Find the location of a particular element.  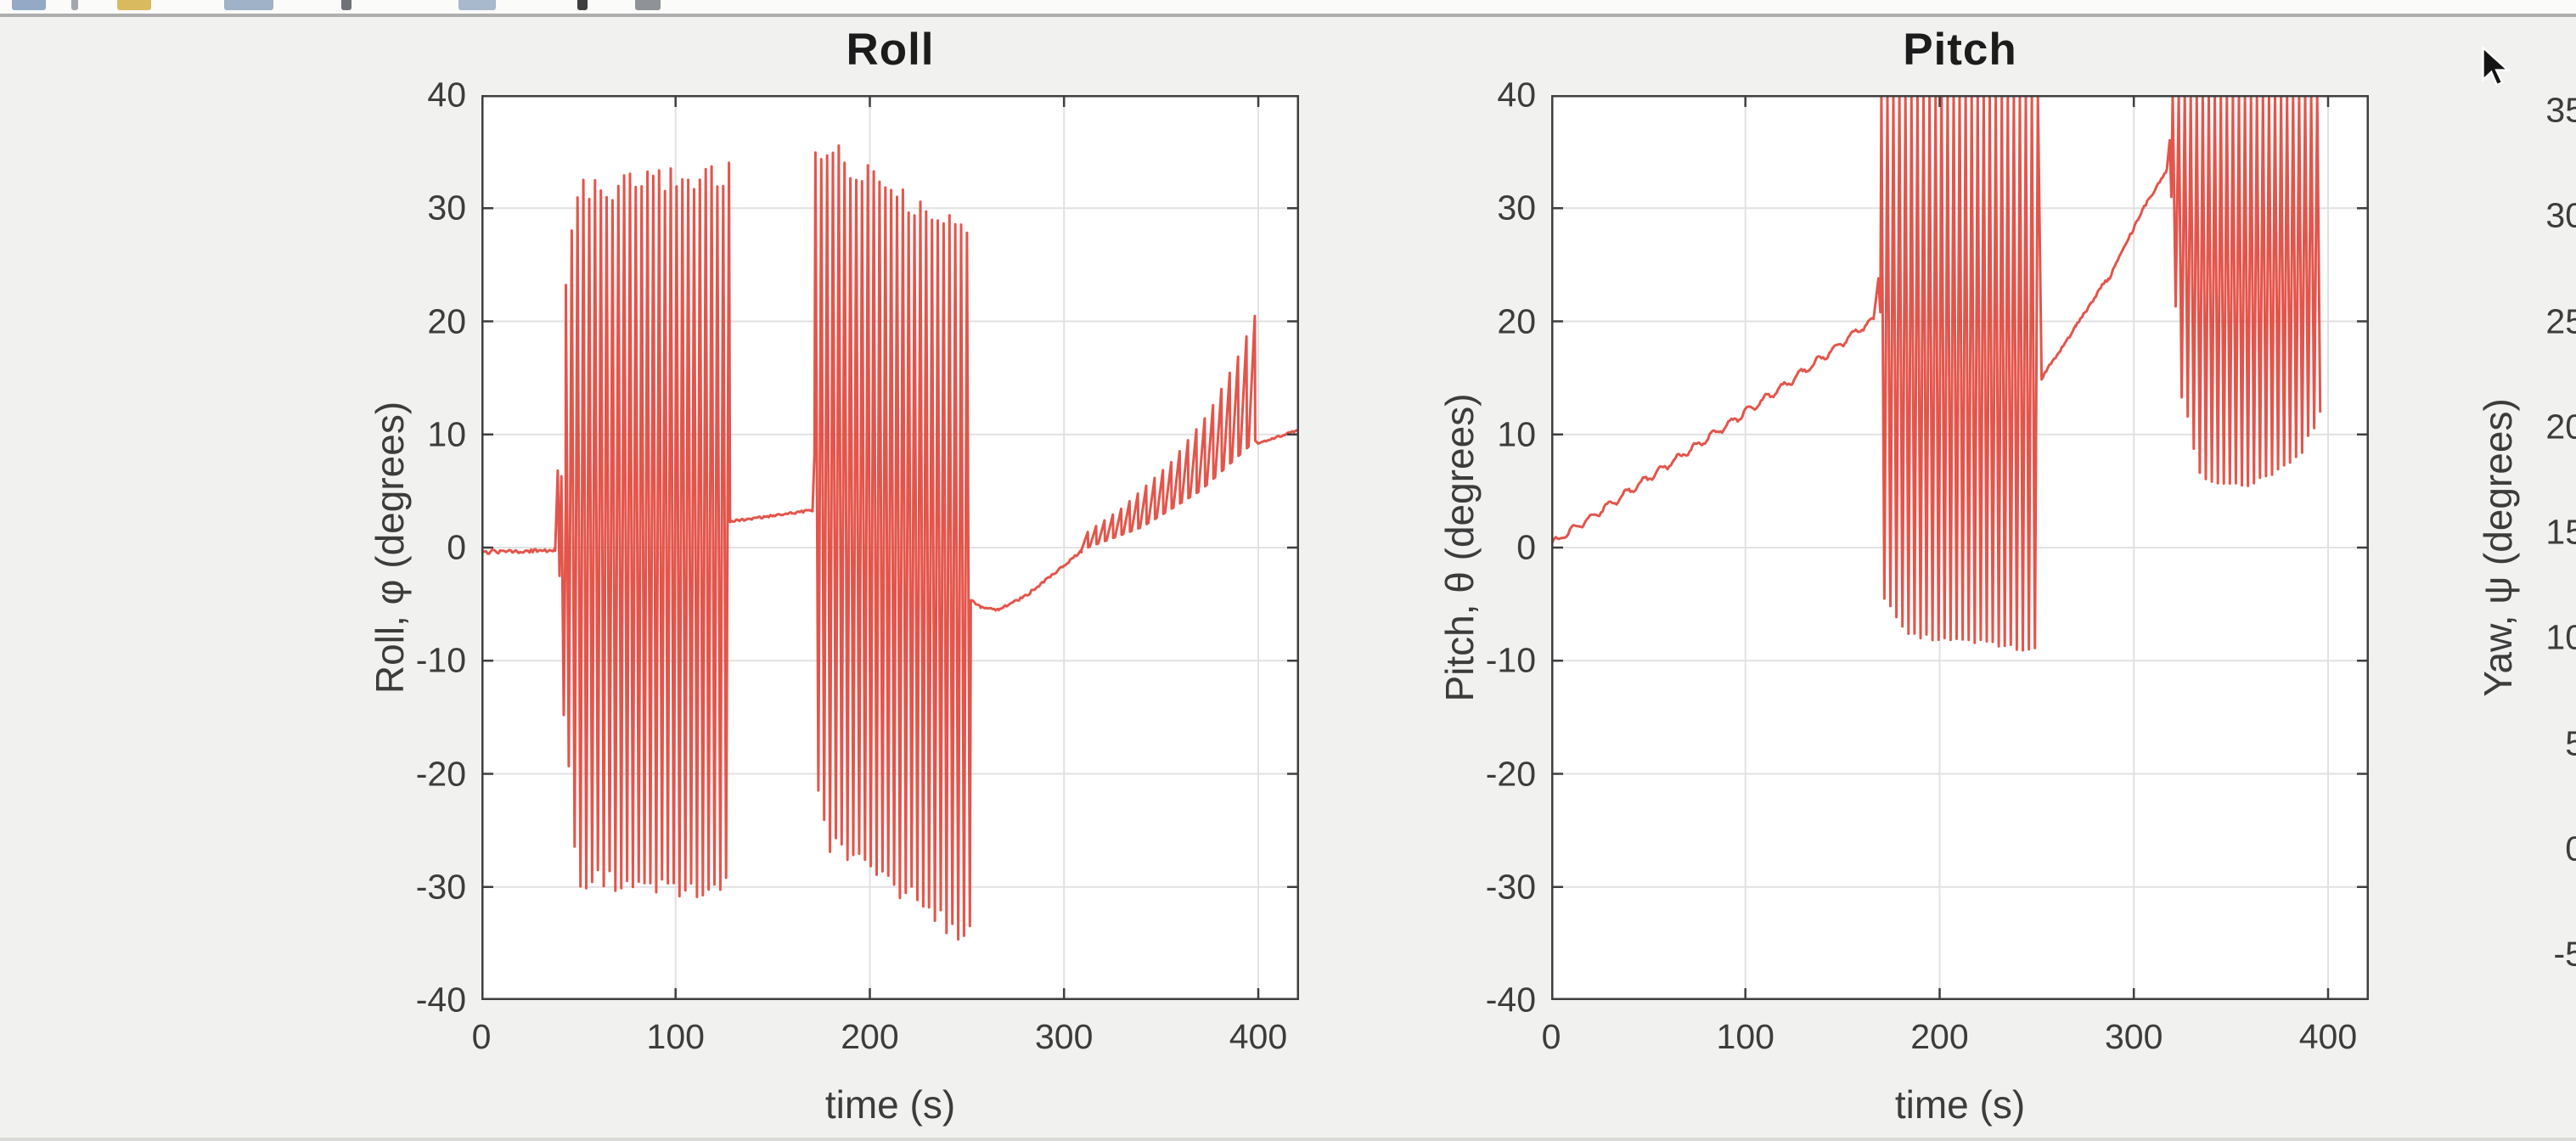

screen-bottom-edge is located at coordinates (1288, 1140).